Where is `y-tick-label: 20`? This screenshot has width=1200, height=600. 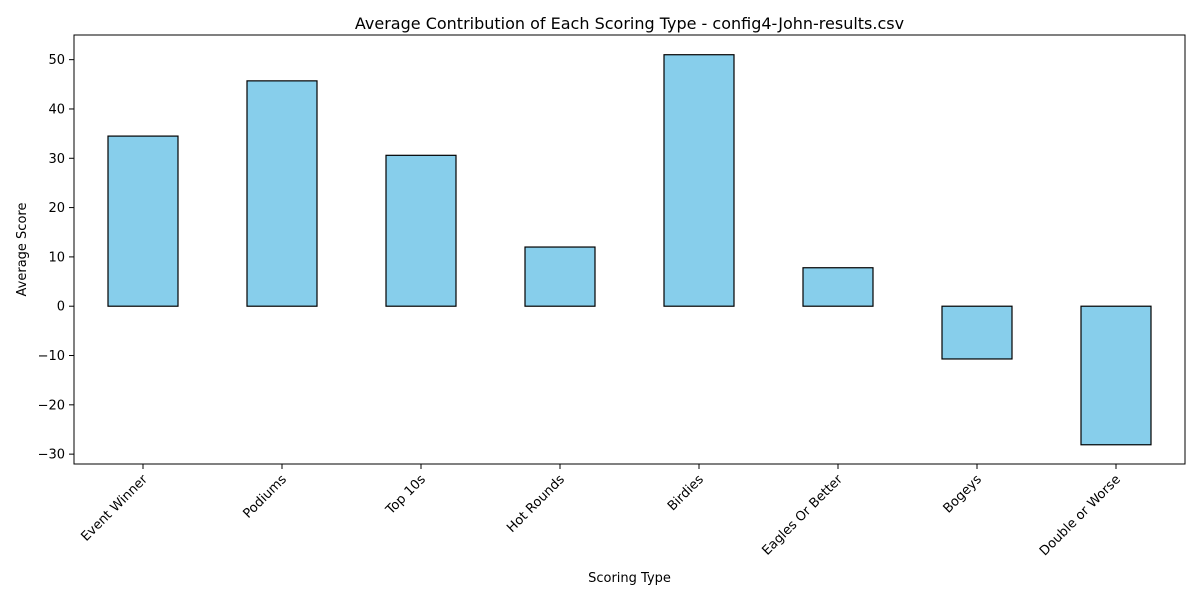
y-tick-label: 20 is located at coordinates (56, 208).